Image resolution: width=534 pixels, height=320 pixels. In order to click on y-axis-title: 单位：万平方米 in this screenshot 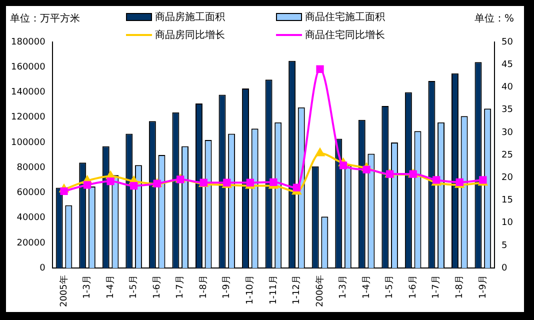, I will do `click(45, 18)`.